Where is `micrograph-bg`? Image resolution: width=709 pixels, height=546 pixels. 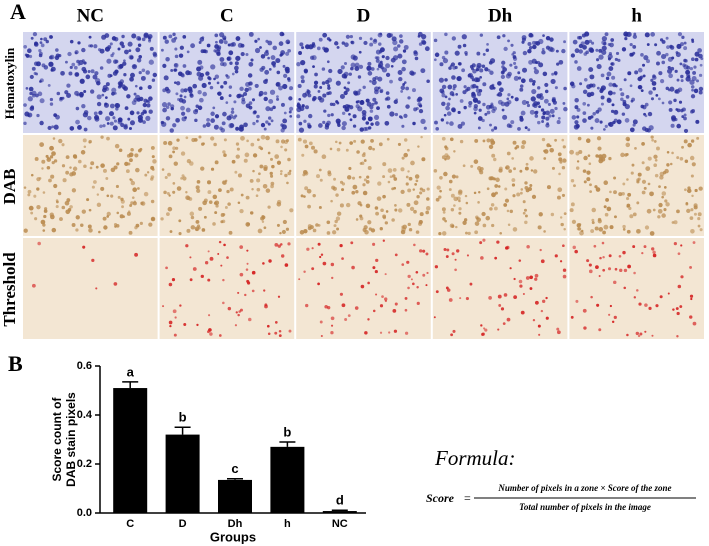 micrograph-bg is located at coordinates (500, 288).